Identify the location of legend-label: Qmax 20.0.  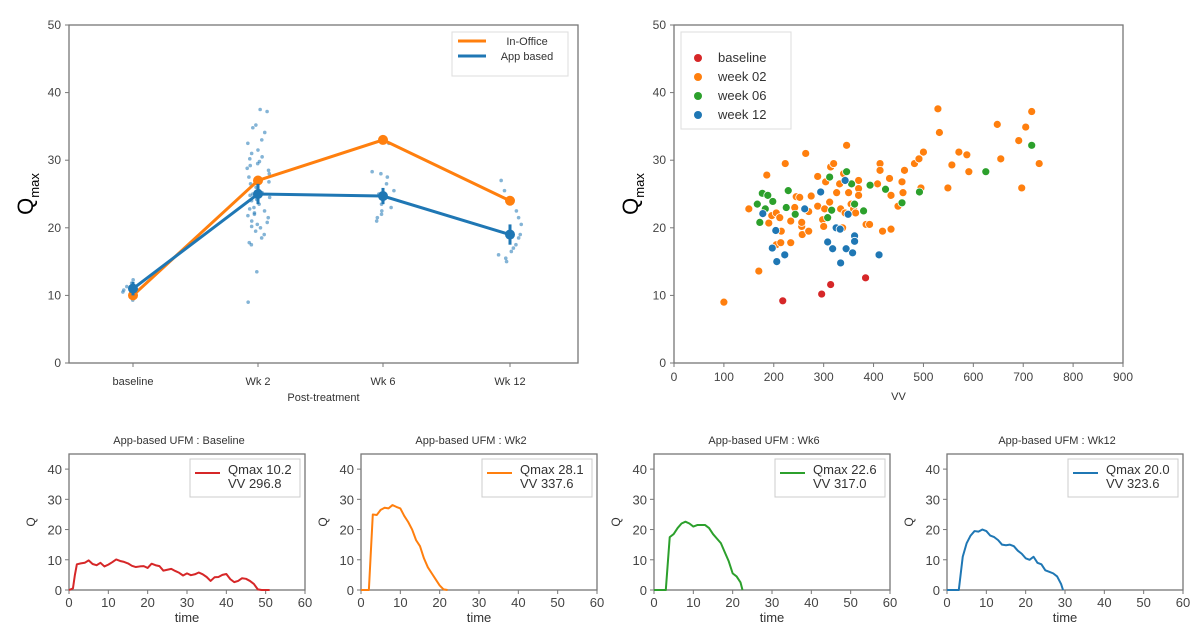
(1138, 469).